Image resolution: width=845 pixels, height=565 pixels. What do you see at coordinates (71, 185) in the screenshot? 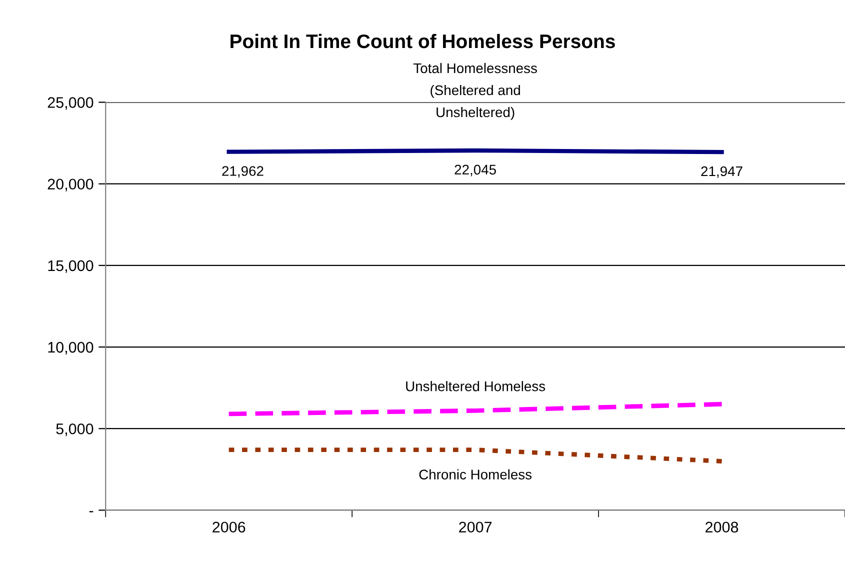
I see `y-tick-label: 20,000` at bounding box center [71, 185].